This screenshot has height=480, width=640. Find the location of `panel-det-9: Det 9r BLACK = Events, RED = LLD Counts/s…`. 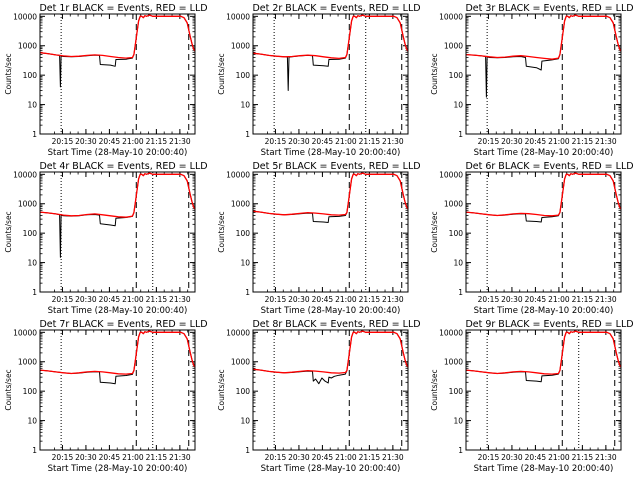

panel-det-9: Det 9r BLACK = Events, RED = LLD Counts/s… is located at coordinates (532, 396).